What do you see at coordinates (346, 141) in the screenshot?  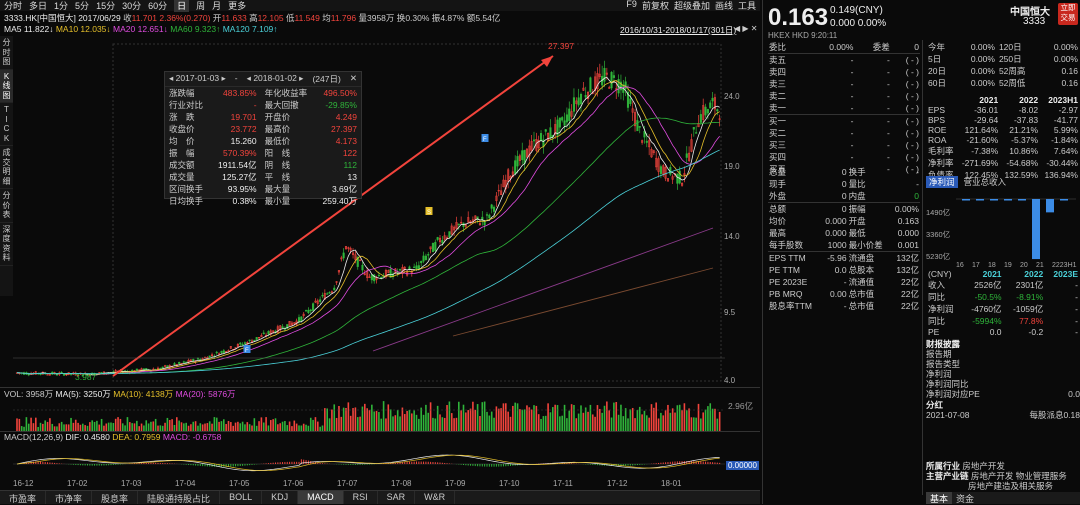 I see `interval-cell: 4.173` at bounding box center [346, 141].